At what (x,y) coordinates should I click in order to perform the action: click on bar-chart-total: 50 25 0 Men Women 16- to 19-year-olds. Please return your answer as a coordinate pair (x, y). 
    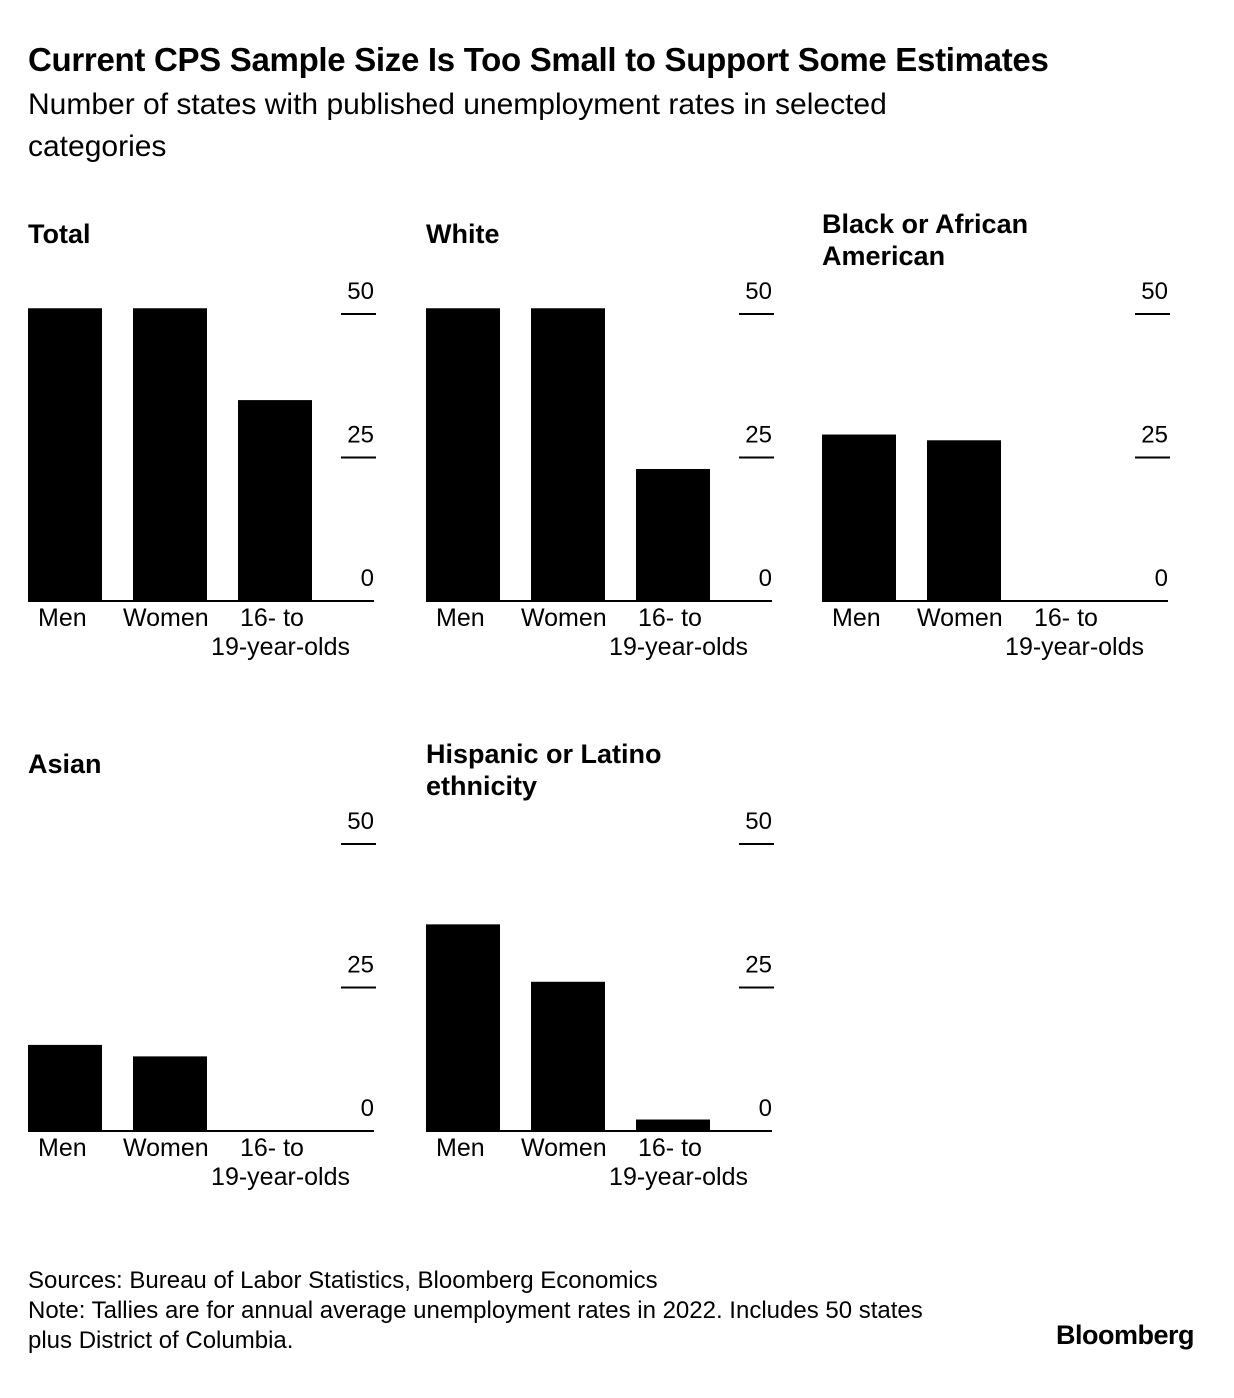
    Looking at the image, I should click on (202, 469).